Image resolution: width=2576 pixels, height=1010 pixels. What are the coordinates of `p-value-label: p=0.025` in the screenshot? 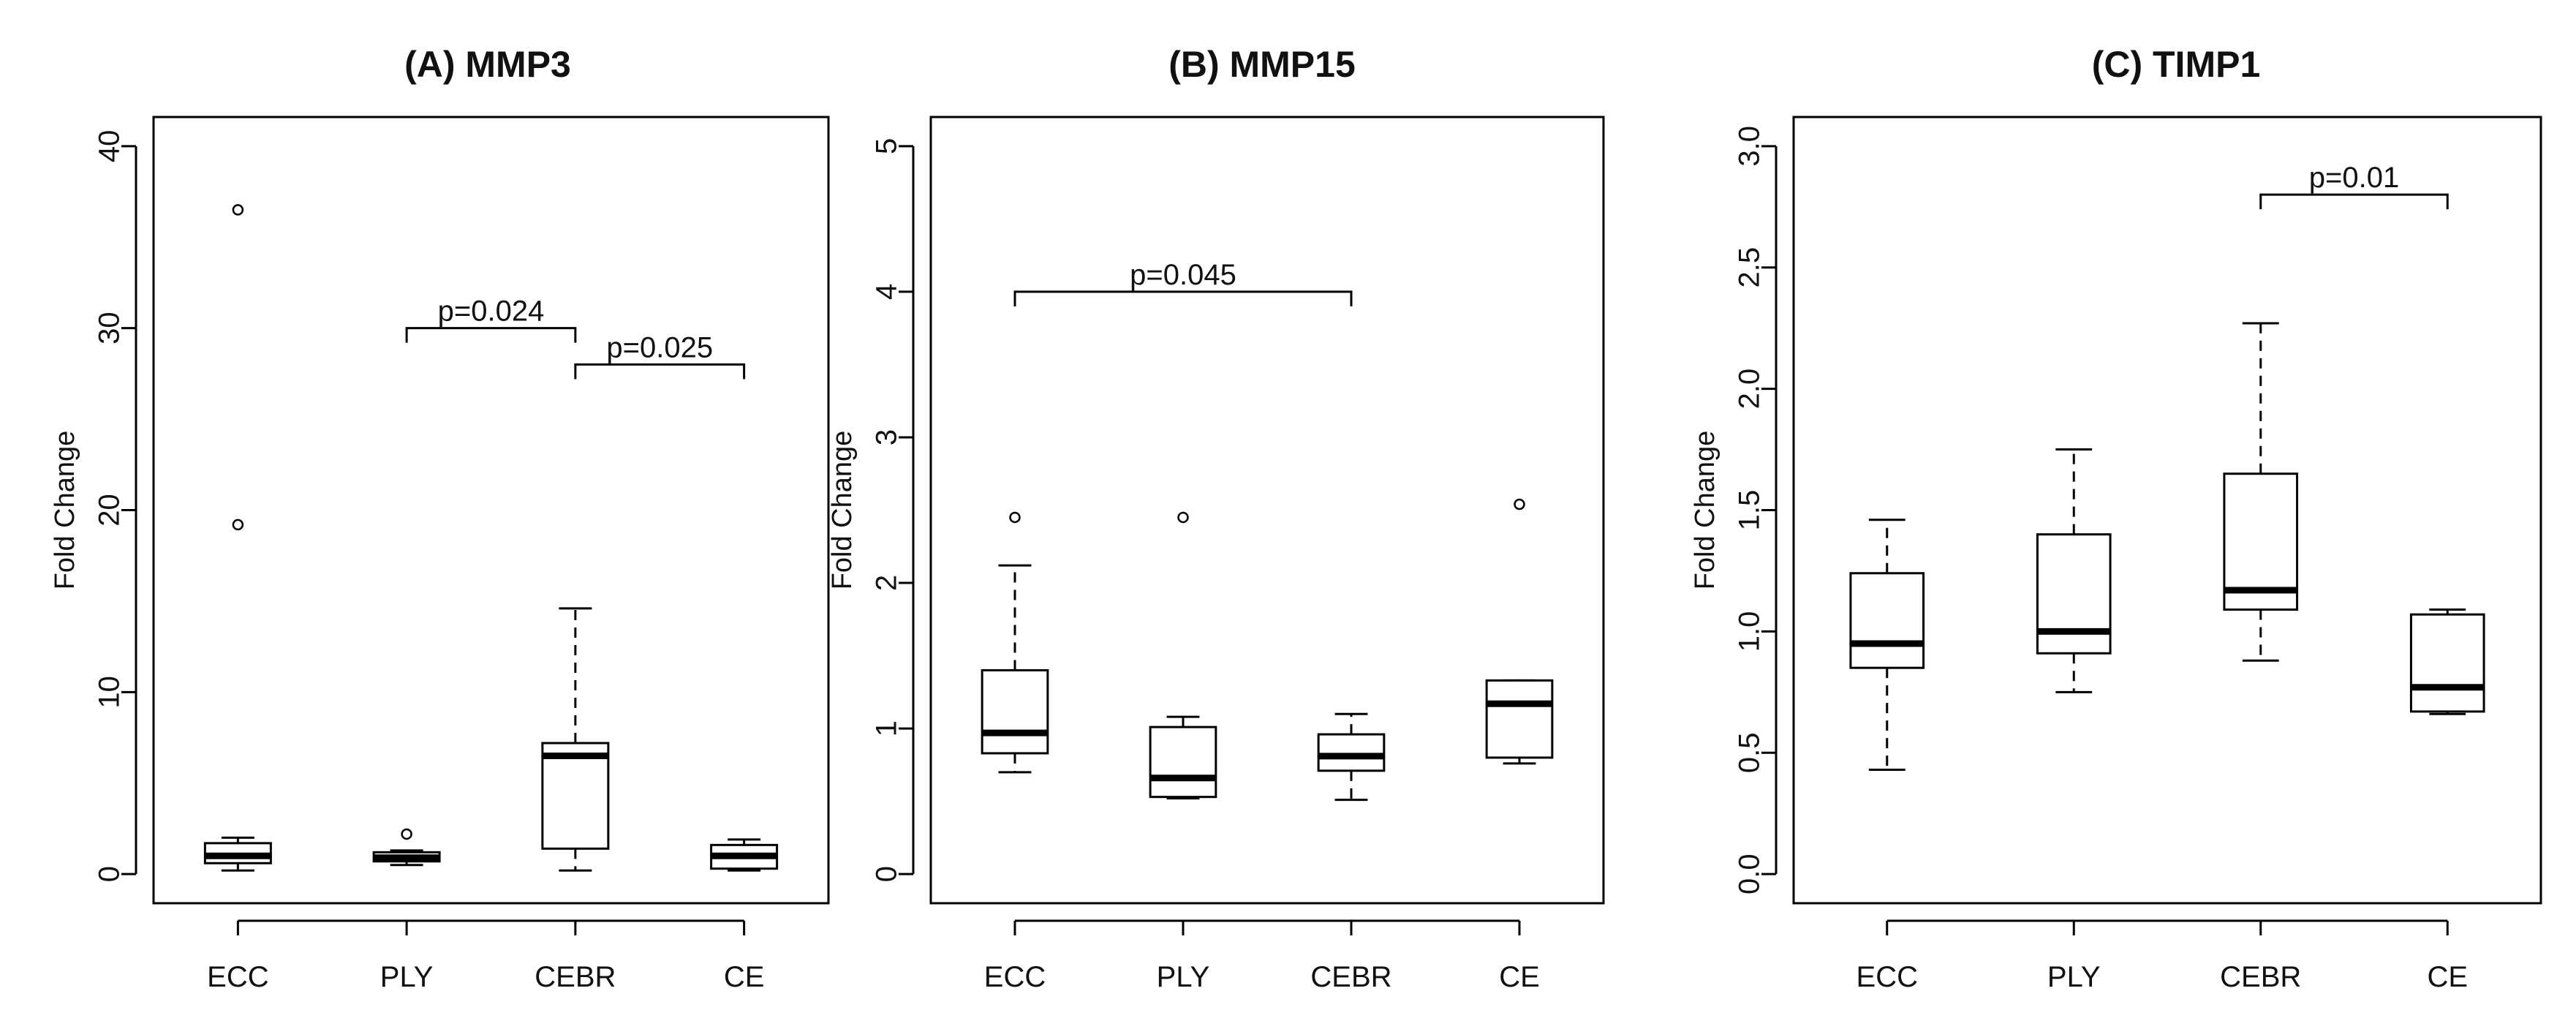 It's located at (659, 347).